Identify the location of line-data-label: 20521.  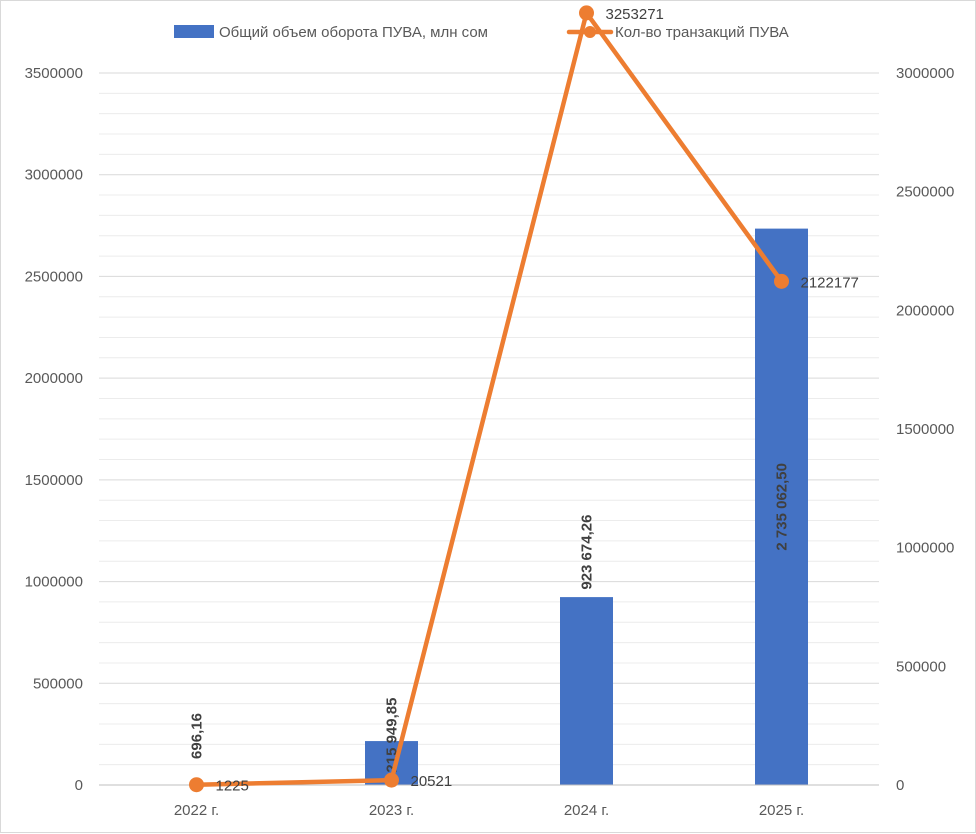
(432, 781).